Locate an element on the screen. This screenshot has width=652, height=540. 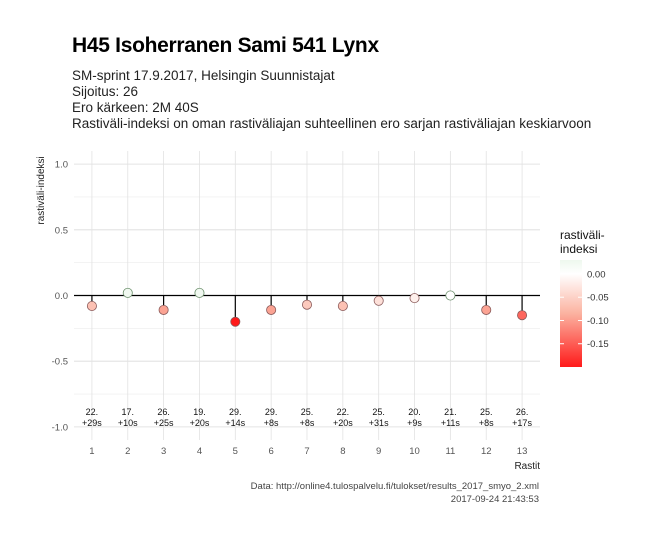
x-tick-label: 10 is located at coordinates (414, 451).